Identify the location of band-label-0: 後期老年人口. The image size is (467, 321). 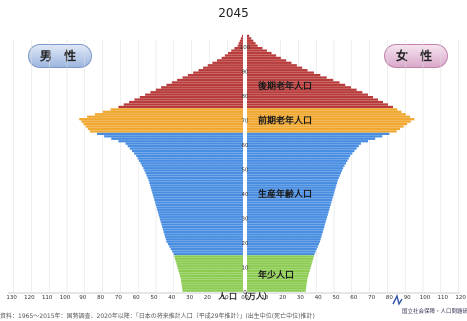
(285, 86).